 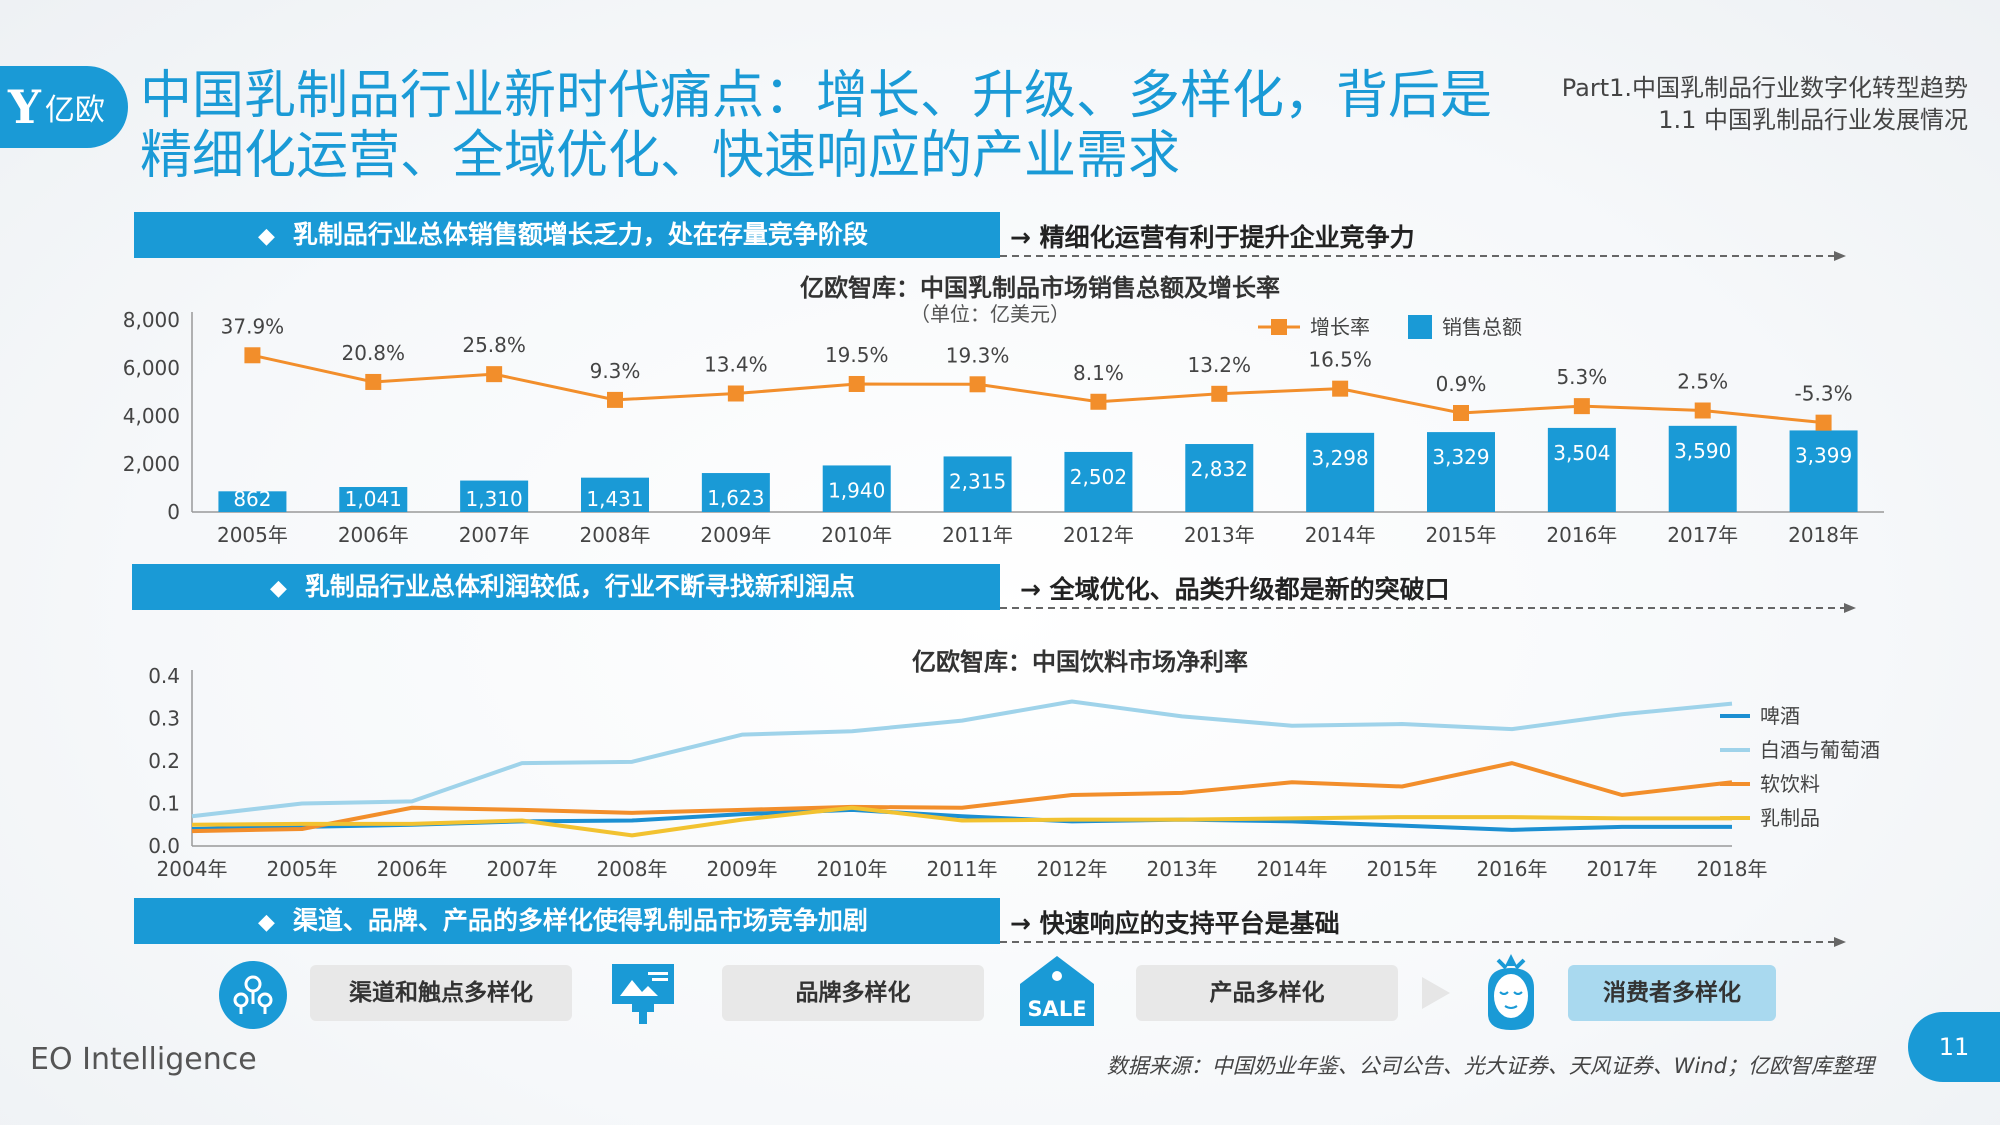 I want to click on legend-label-2: 白酒与葡萄酒, so click(x=1820, y=750).